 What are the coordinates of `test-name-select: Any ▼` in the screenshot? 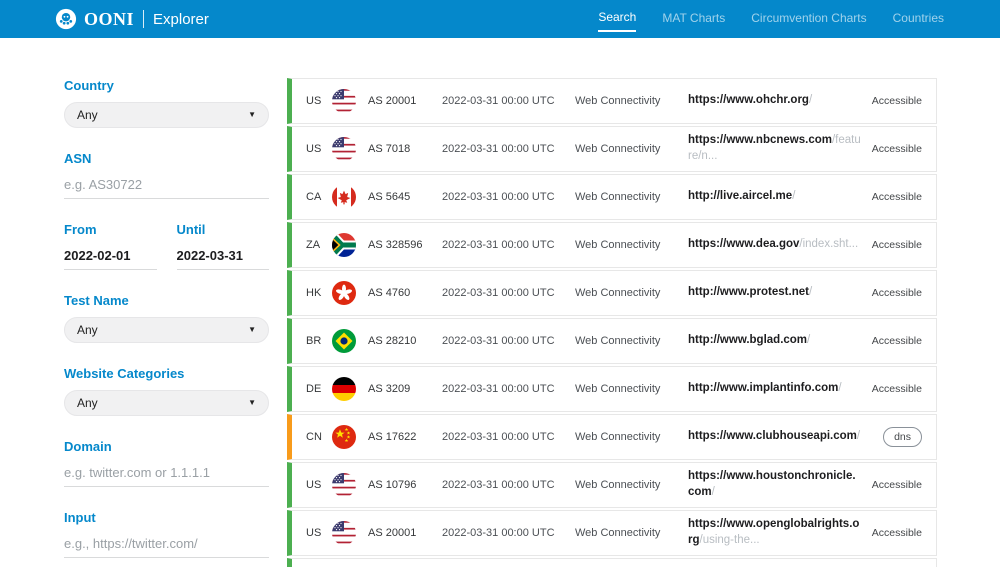 It's located at (166, 330).